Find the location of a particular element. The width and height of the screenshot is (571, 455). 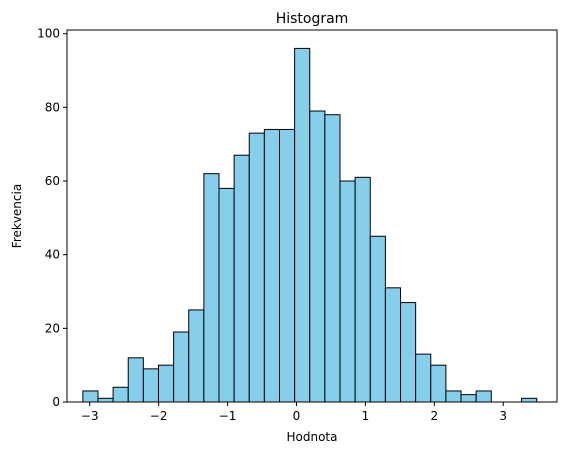

x-tick-label: −2 is located at coordinates (159, 416).